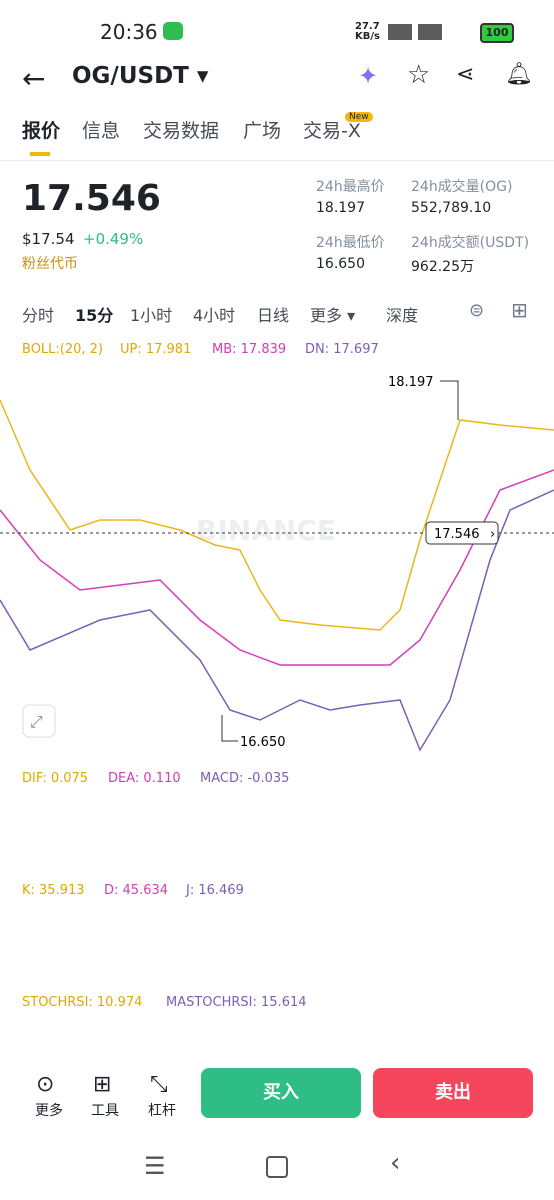 This screenshot has width=554, height=1200. I want to click on label: 更多, so click(326, 315).